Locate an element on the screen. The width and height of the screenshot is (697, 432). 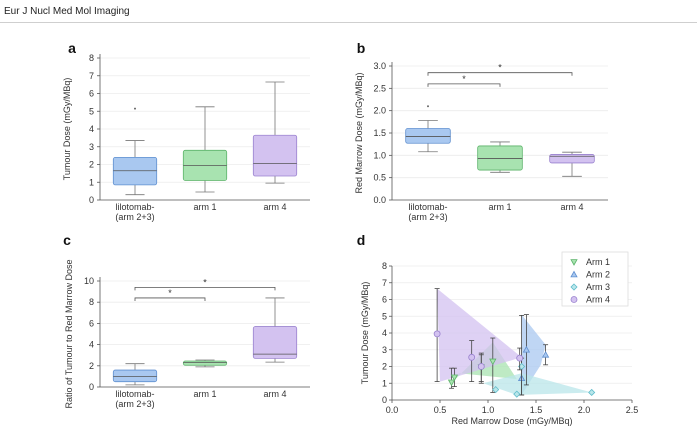
panel-b-ytick-label: 1.5 is located at coordinates (379, 133).